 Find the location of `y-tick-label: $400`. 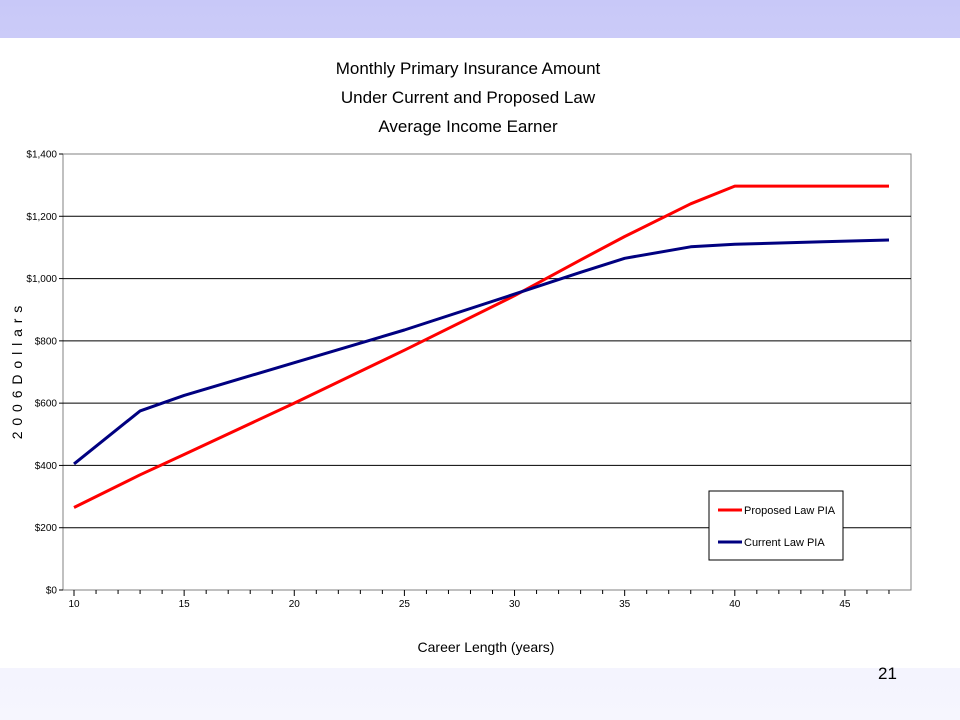

y-tick-label: $400 is located at coordinates (46, 466).